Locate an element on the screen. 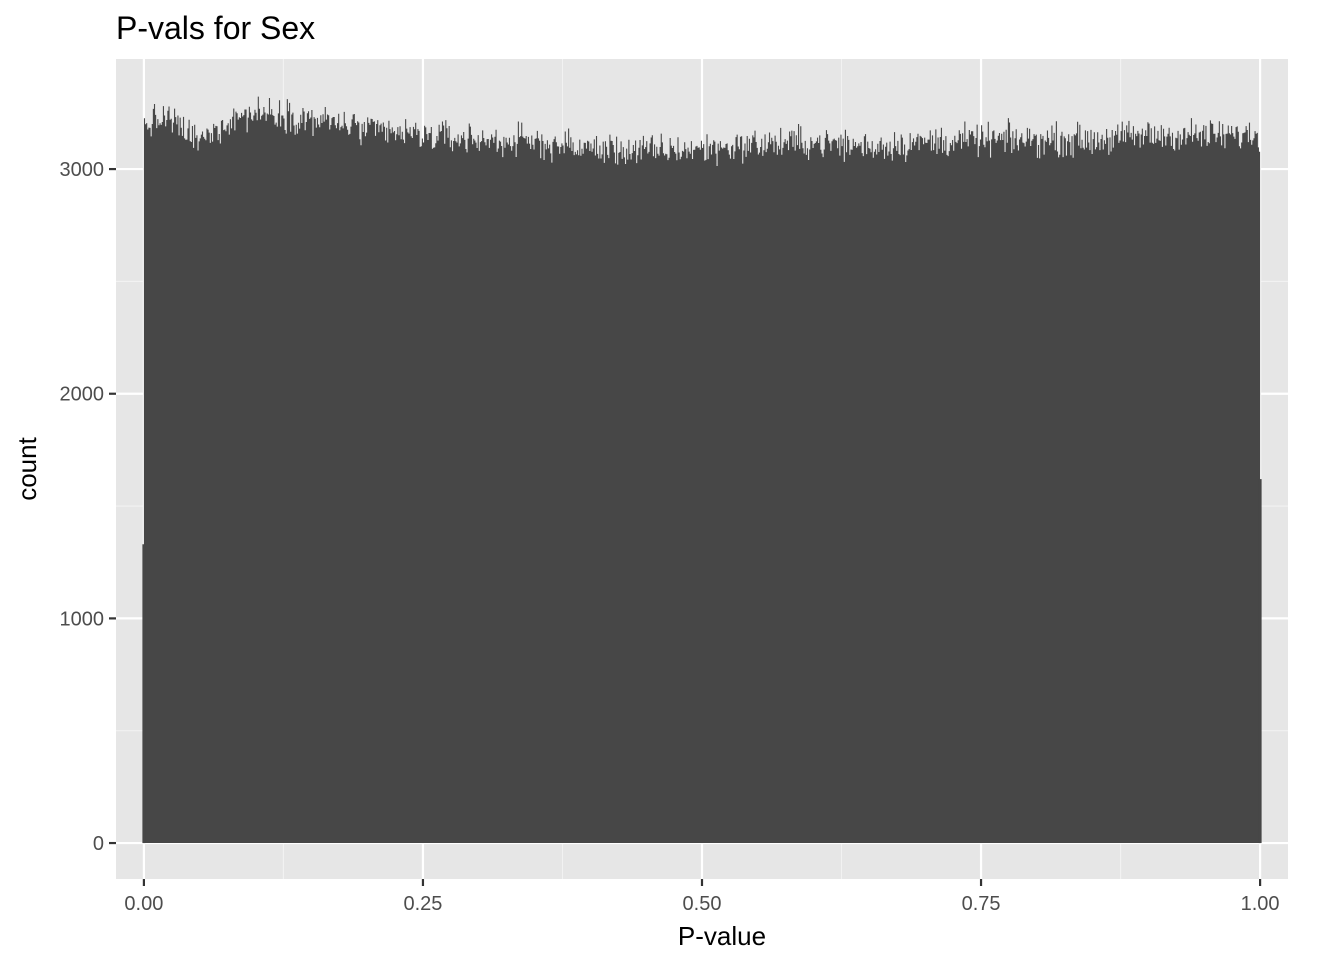 The height and width of the screenshot is (960, 1344). x-axis: 0.00 0.25 0.50 0.75 1.00 is located at coordinates (702, 897).